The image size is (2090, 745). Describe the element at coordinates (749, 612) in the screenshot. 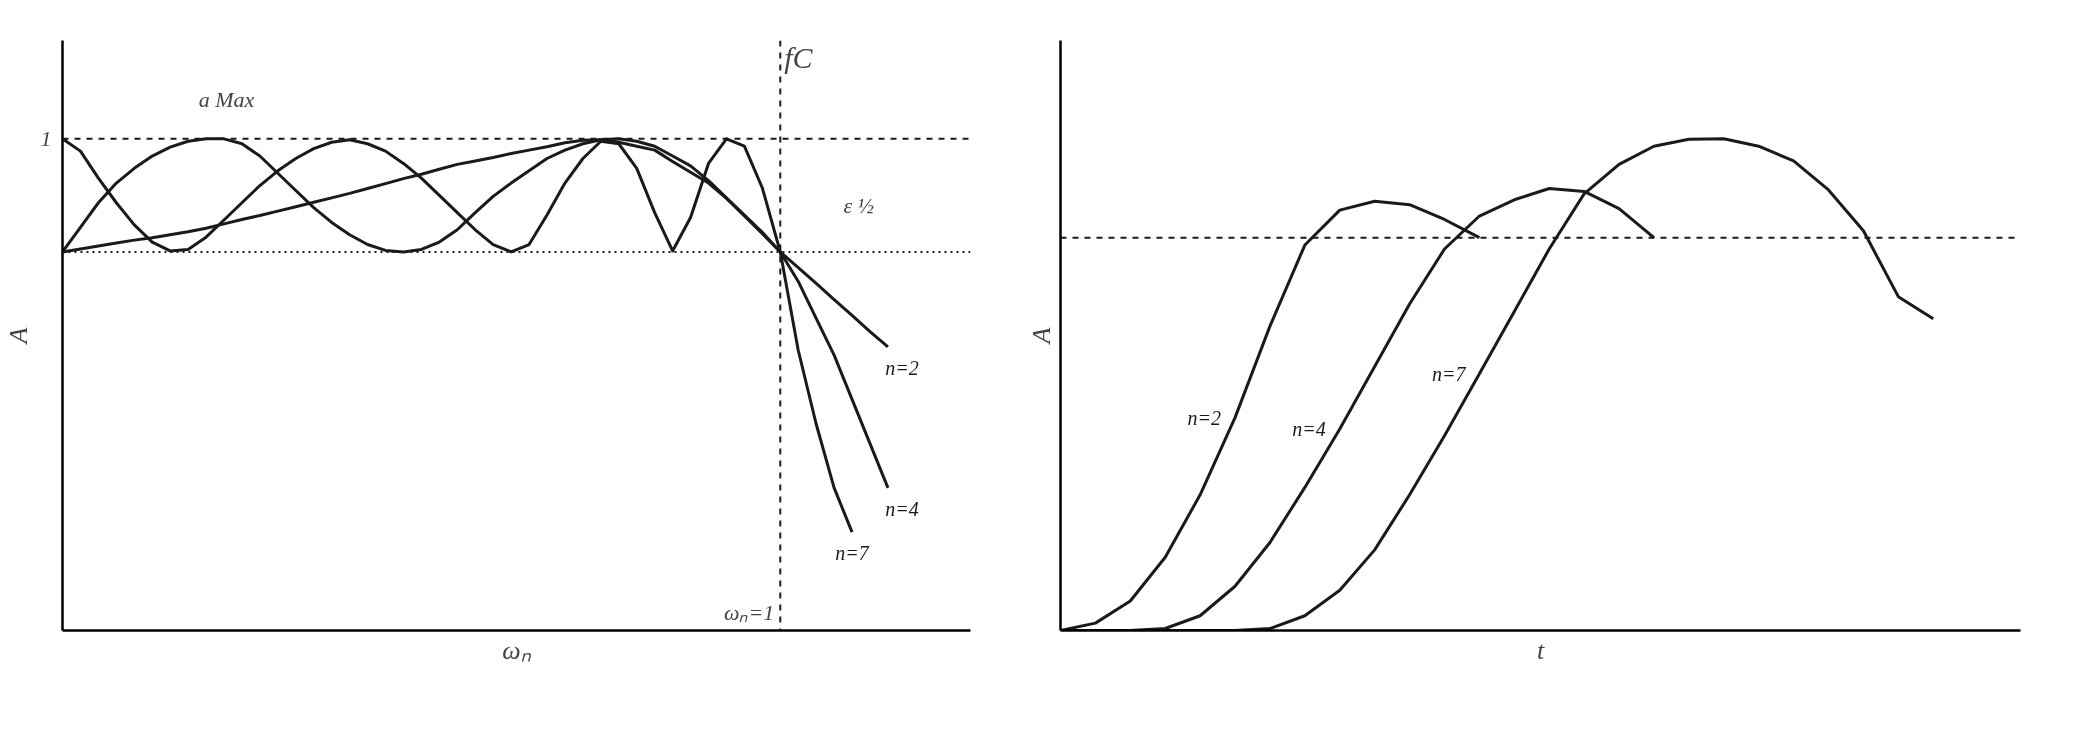

I see `annotation: ωₙ=1` at that location.